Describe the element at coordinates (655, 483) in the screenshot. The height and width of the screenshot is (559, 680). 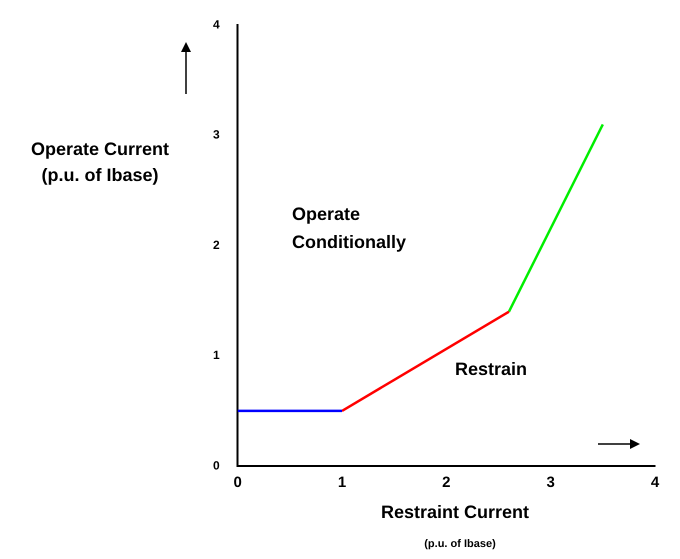
I see `x-tick-label: 4` at that location.